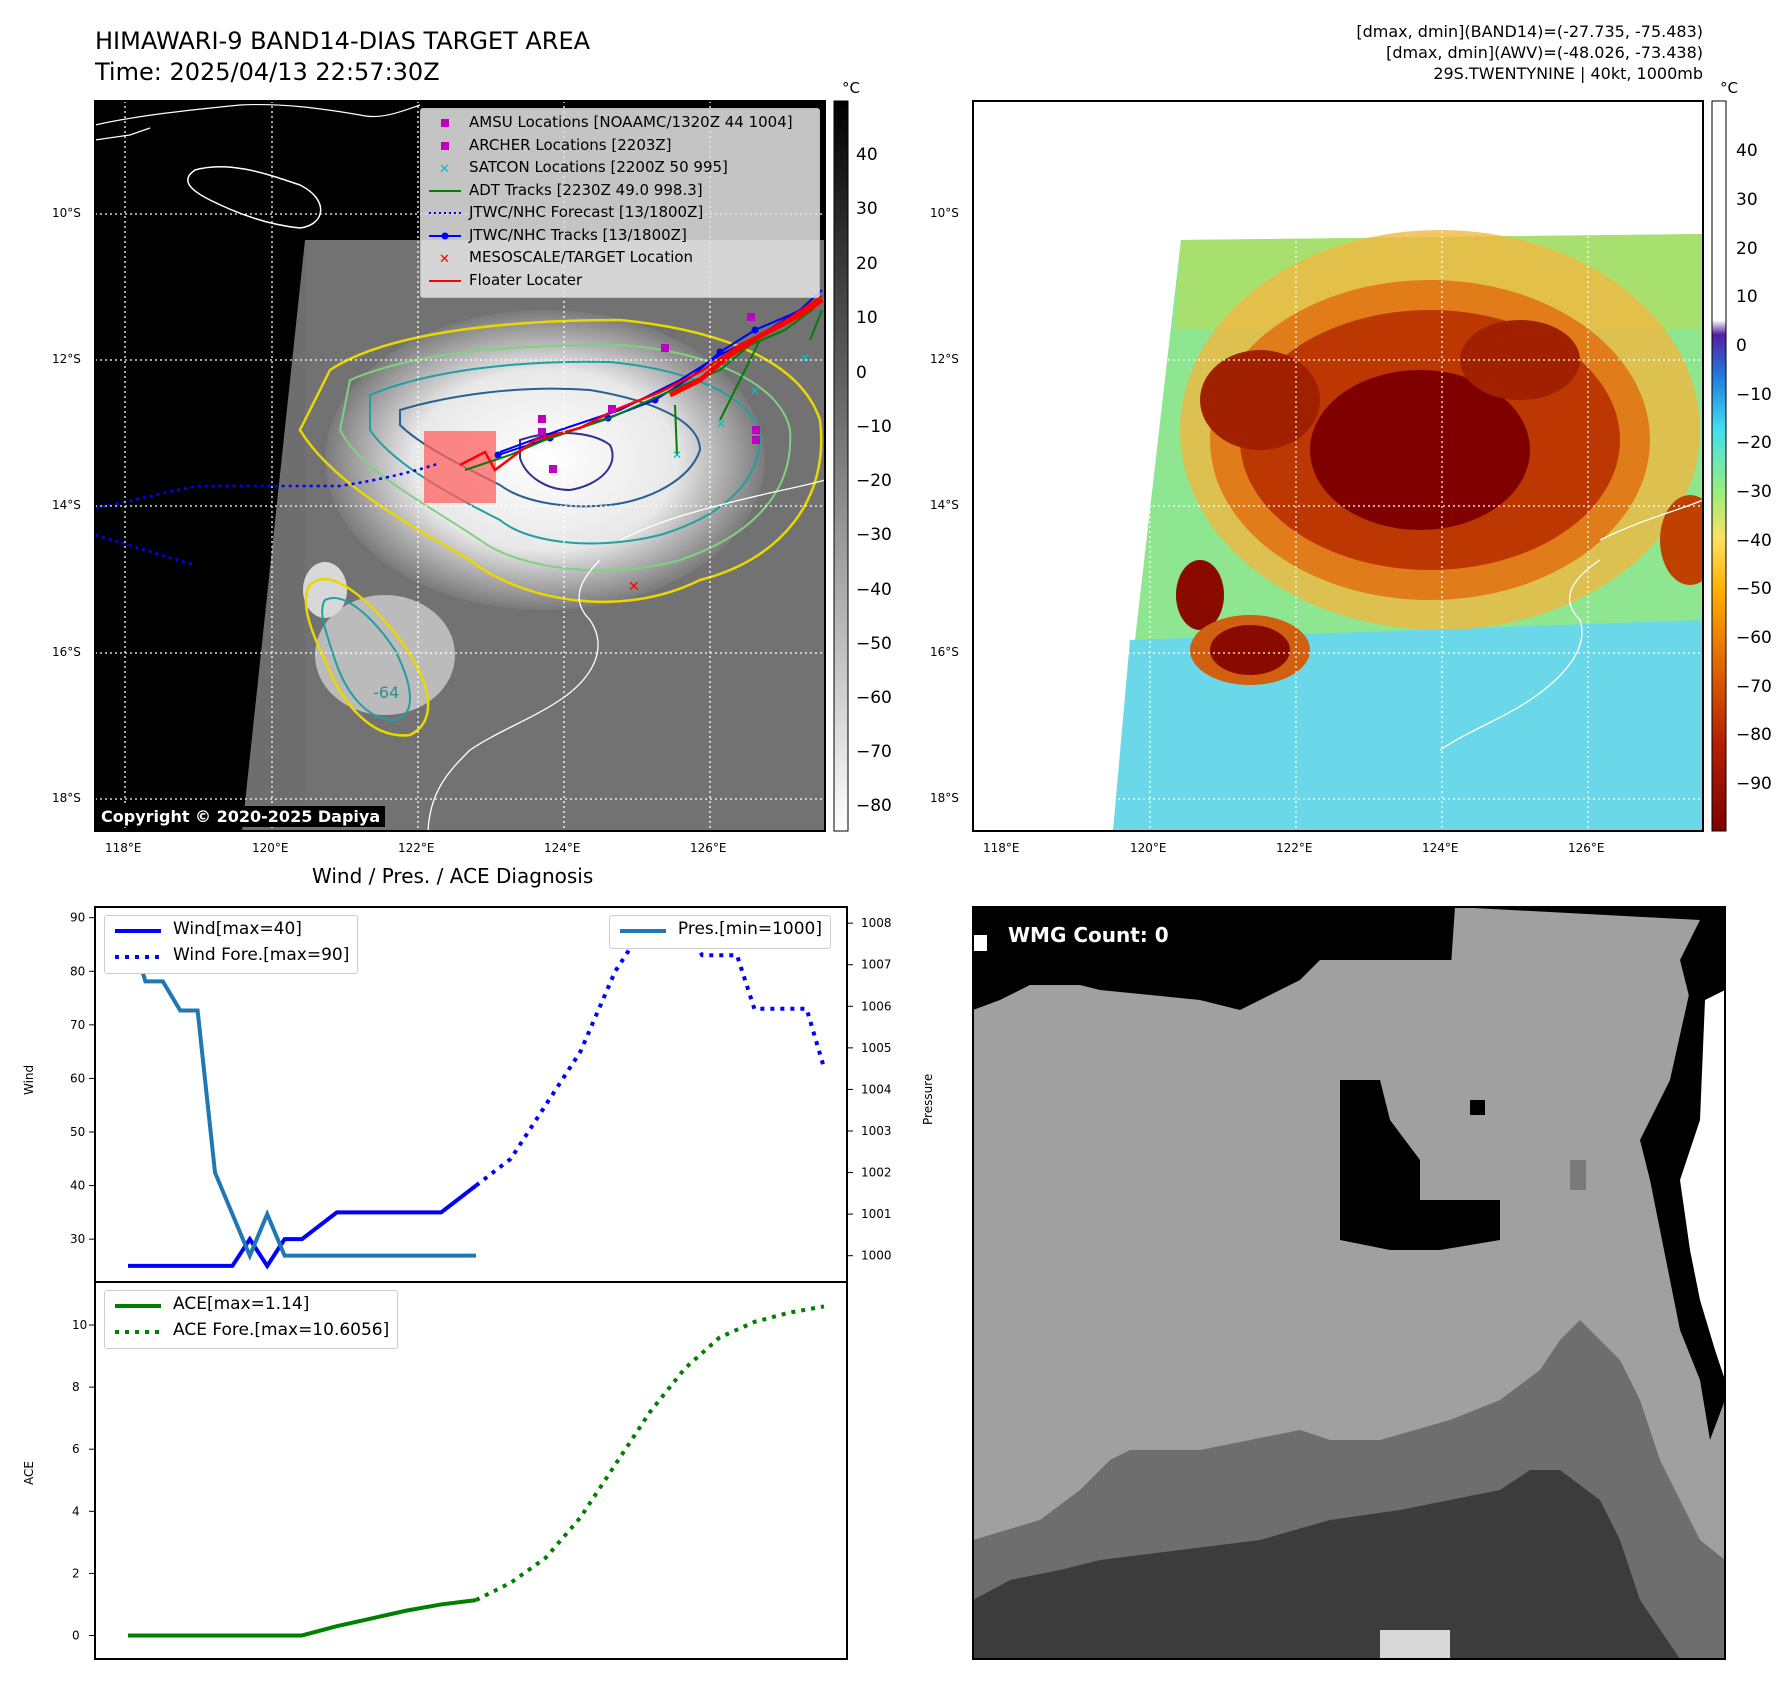 This screenshot has width=1788, height=1690. I want to click on legend-label: Floater Locater, so click(526, 279).